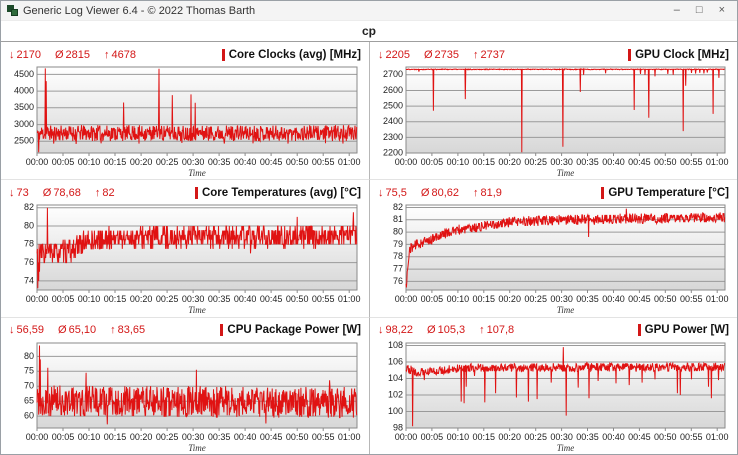 The height and width of the screenshot is (455, 738). What do you see at coordinates (277, 192) in the screenshot?
I see `chart-legend: Core Temperatures (avg) [°C]` at bounding box center [277, 192].